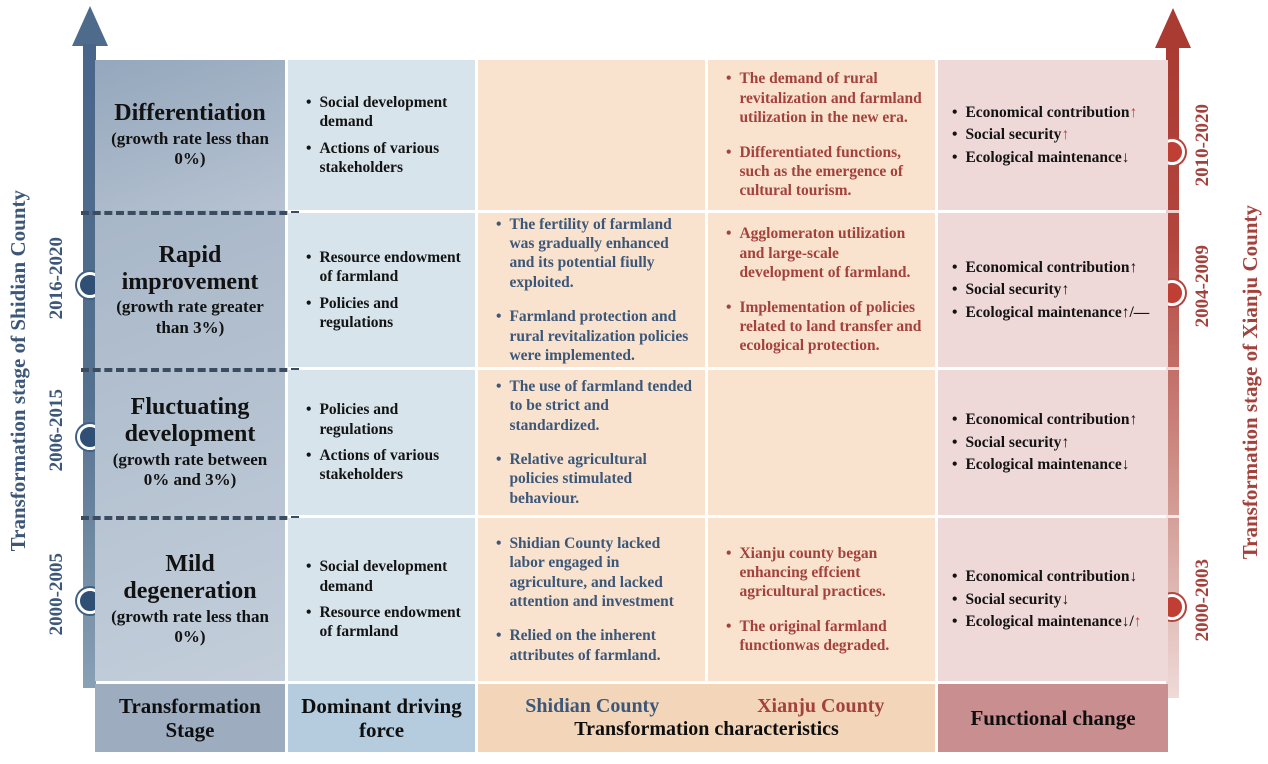 This screenshot has width=1268, height=764. I want to click on bullet-text: Economical contribution↑, so click(1051, 112).